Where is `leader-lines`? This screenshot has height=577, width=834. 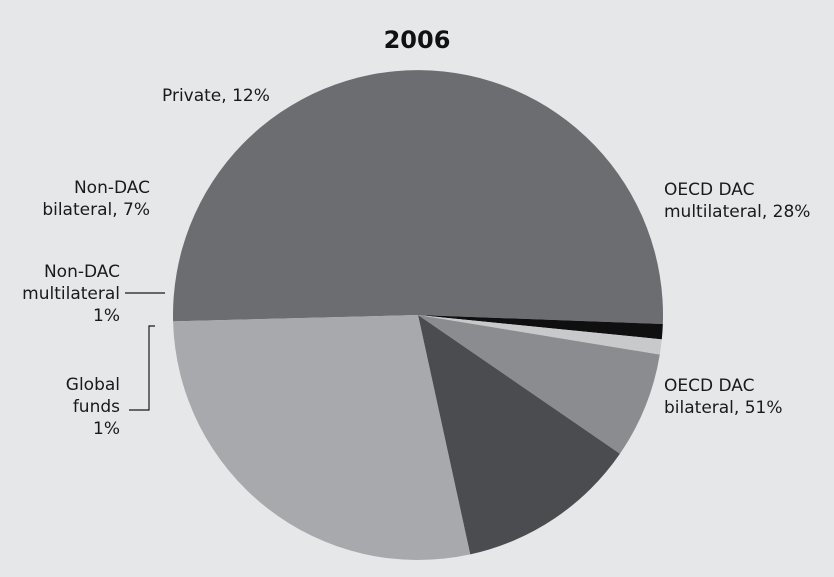 leader-lines is located at coordinates (145, 351).